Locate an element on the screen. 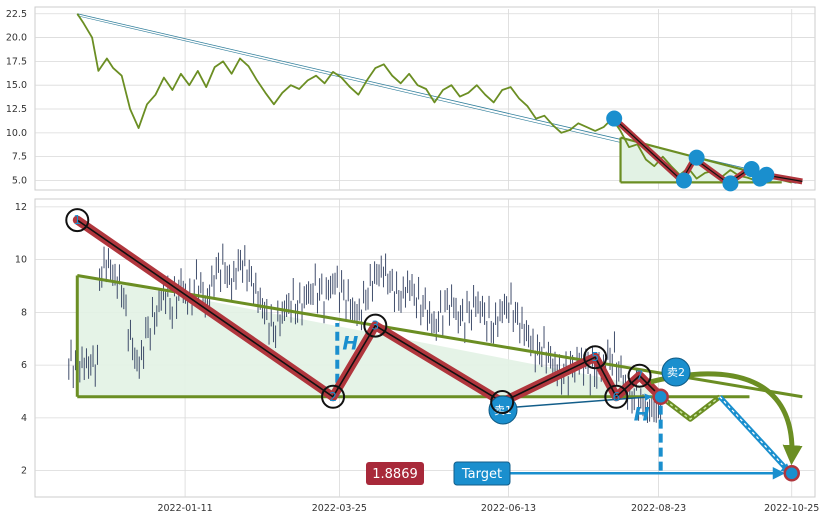 The image size is (822, 520). pivot-label: 5 is located at coordinates (595, 357).